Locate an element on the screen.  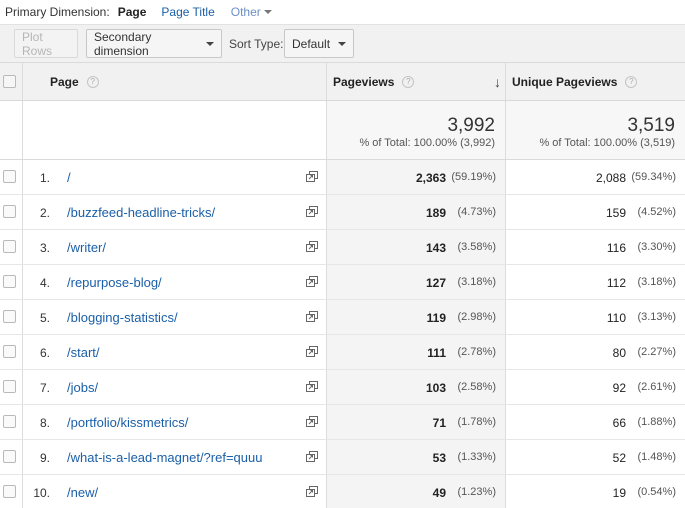
page-link: / is located at coordinates (69, 177).